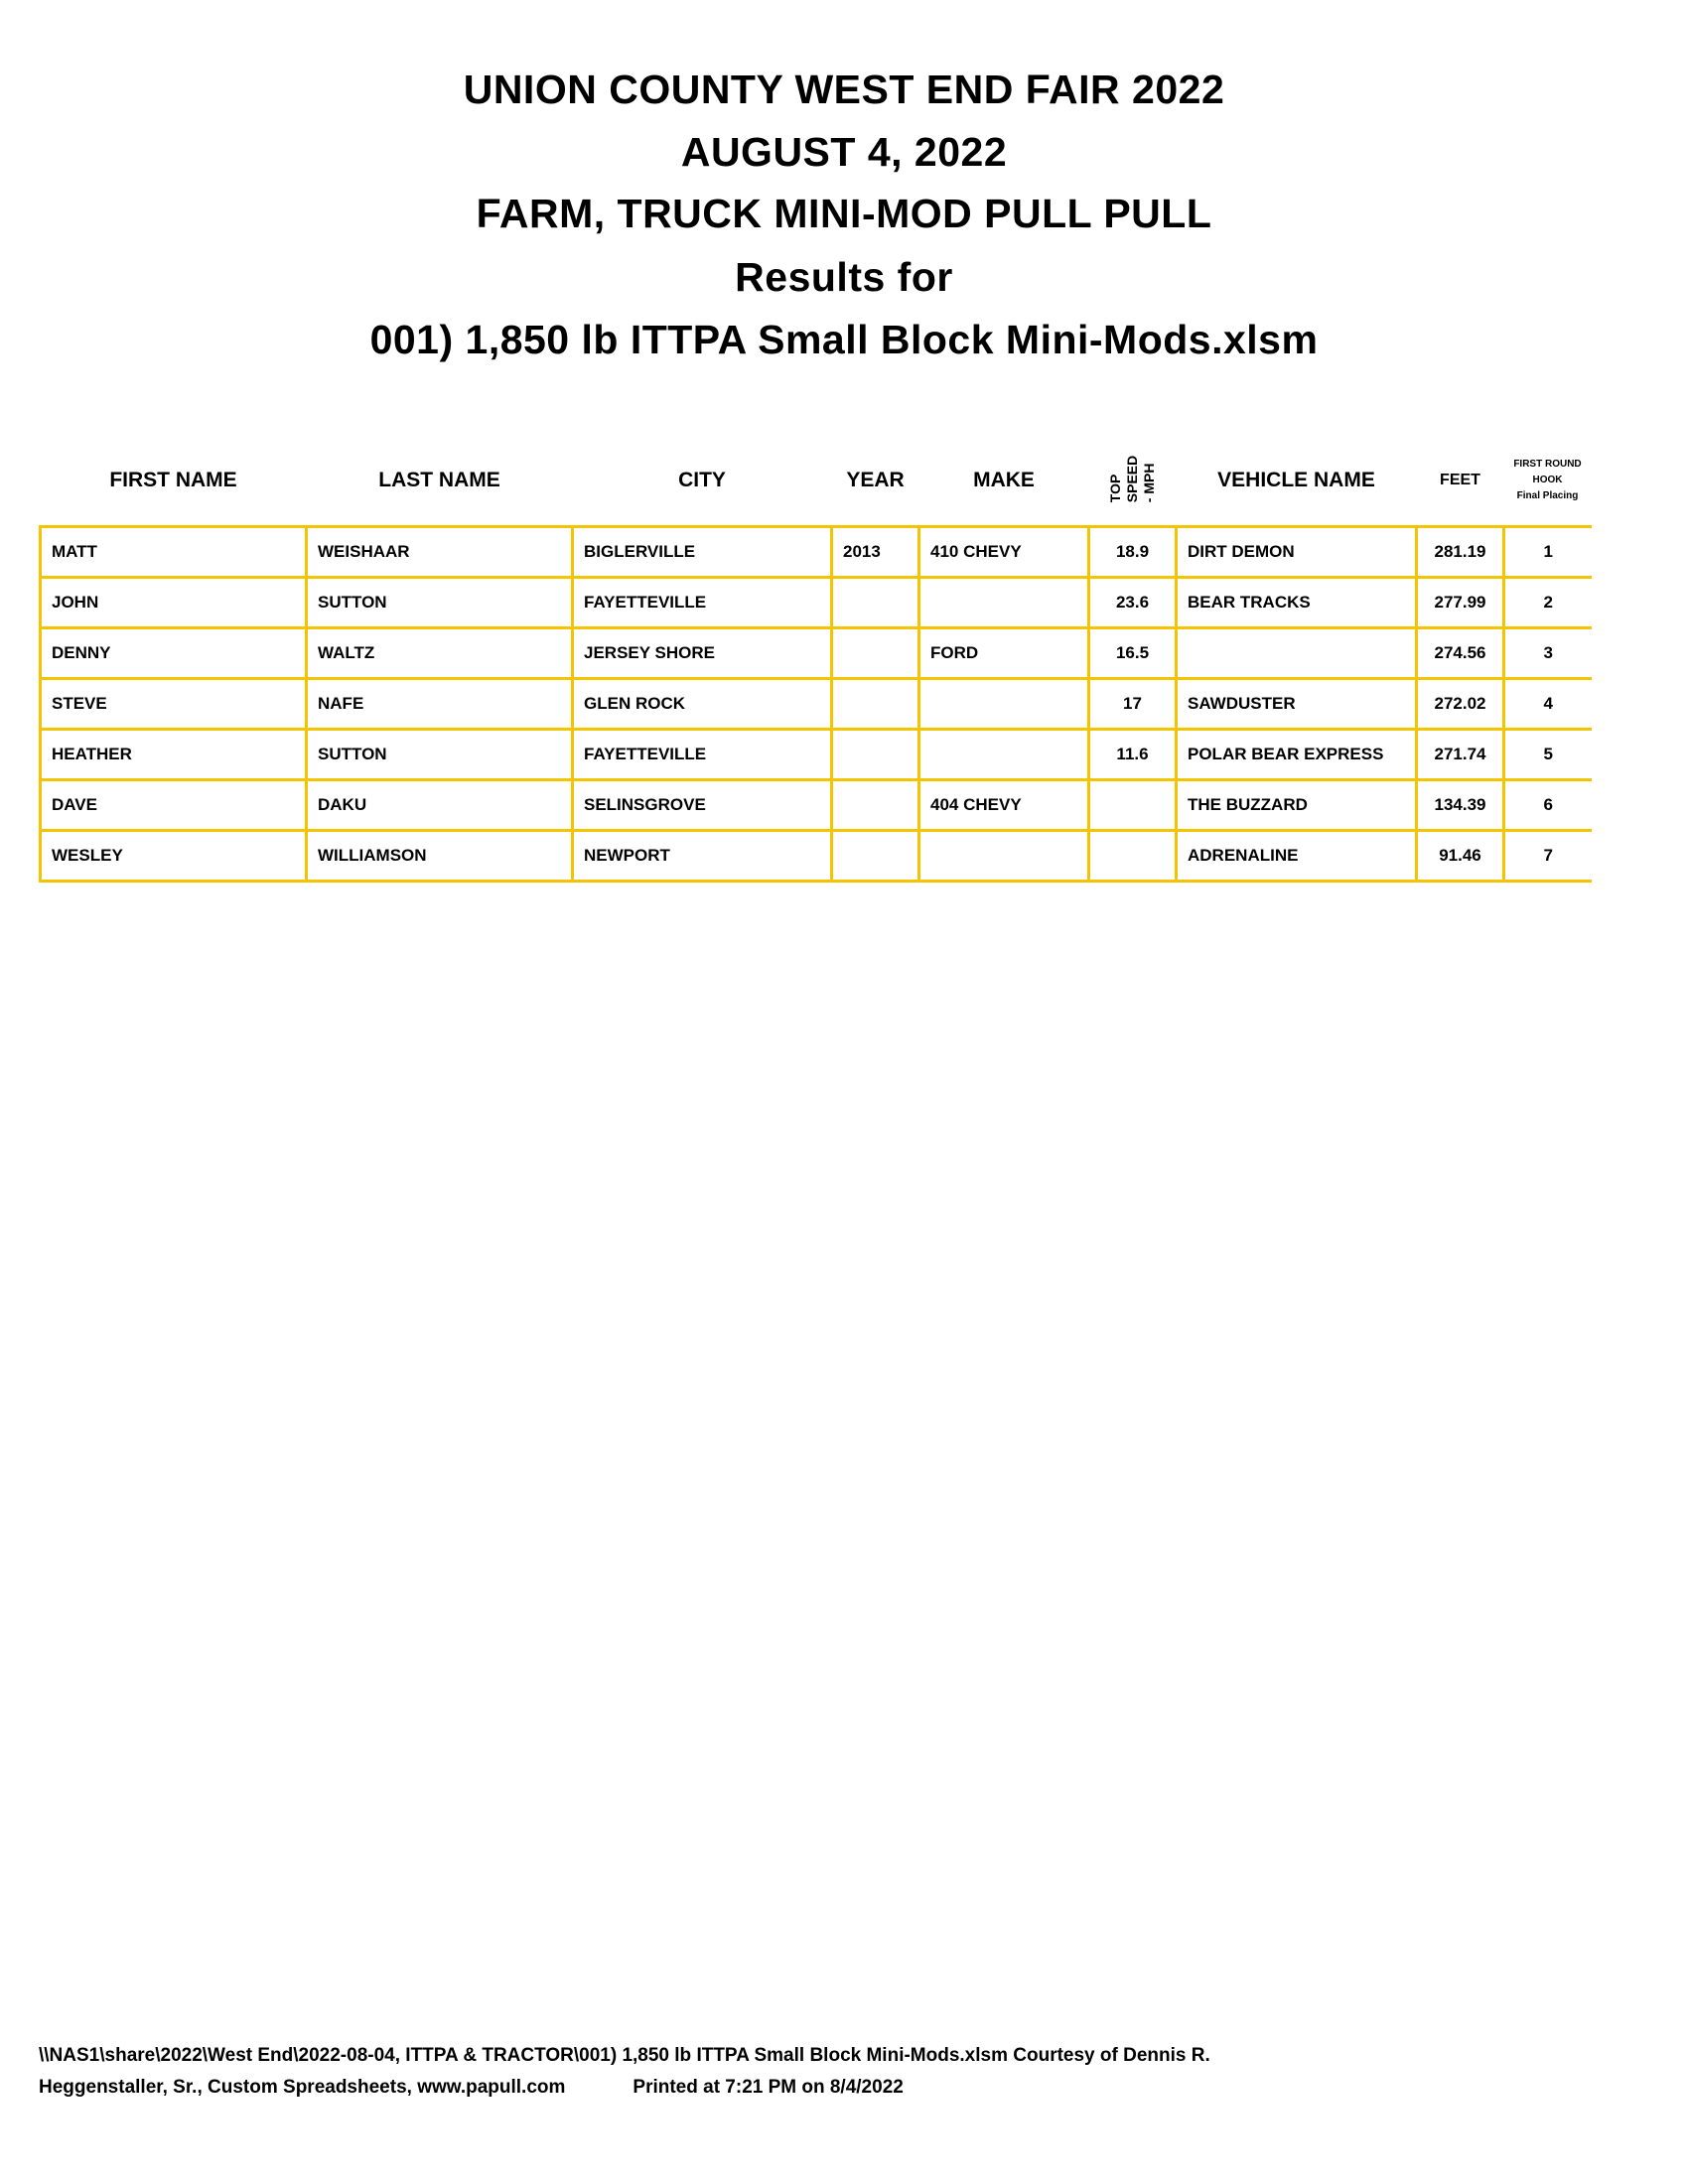  What do you see at coordinates (1459, 653) in the screenshot?
I see `cell-feet: 274.56` at bounding box center [1459, 653].